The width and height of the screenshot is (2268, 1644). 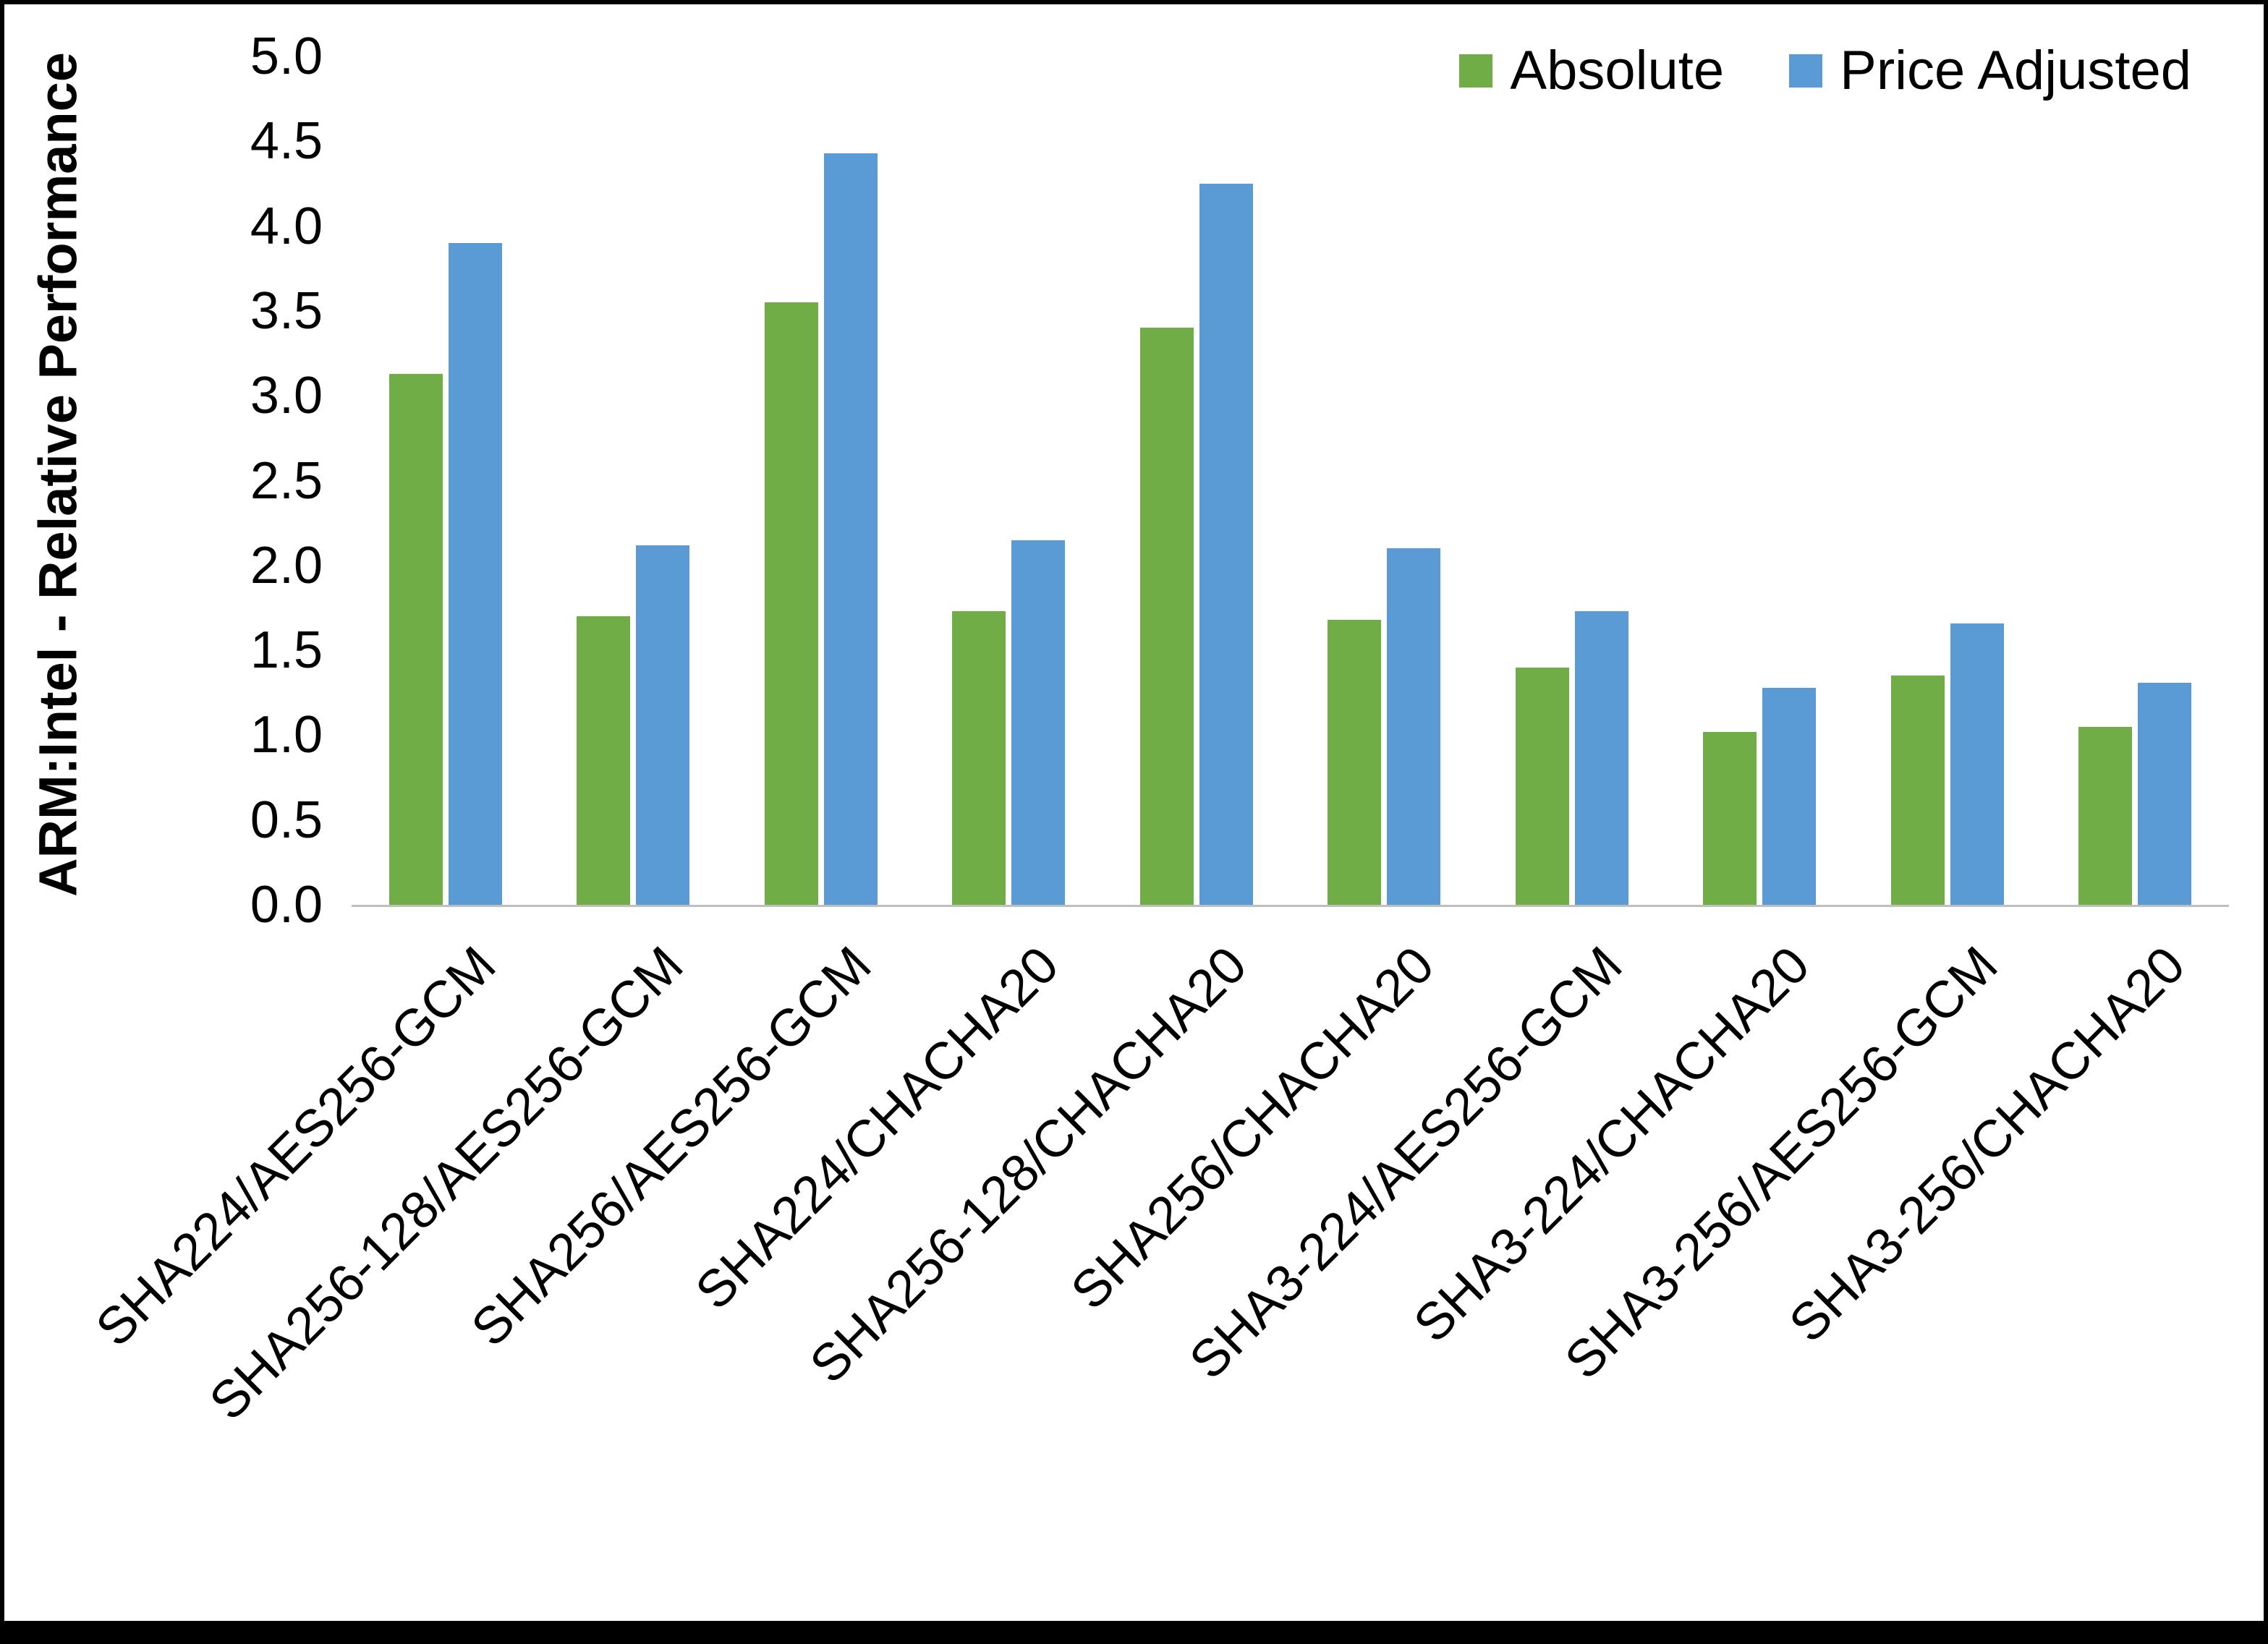 I want to click on x-axis-label: SHA256/AES256-GCM, so click(x=671, y=1146).